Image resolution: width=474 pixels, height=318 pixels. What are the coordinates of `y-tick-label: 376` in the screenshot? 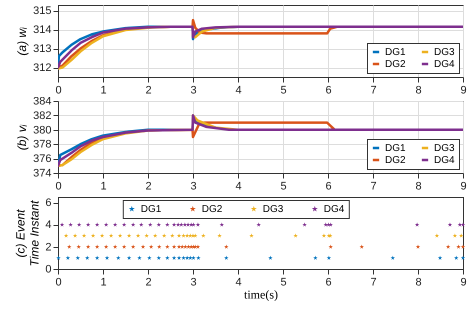 It's located at (42, 159).